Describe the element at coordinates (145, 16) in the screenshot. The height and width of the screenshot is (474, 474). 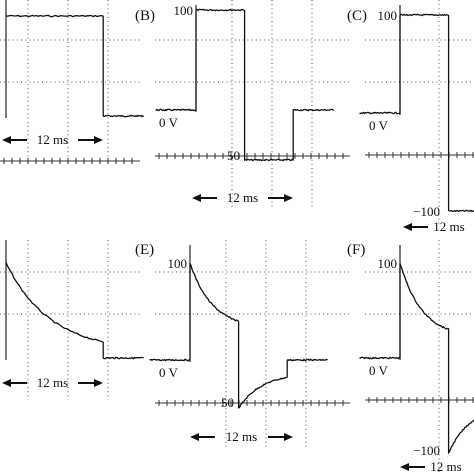
I see `panel-label: (B)` at that location.